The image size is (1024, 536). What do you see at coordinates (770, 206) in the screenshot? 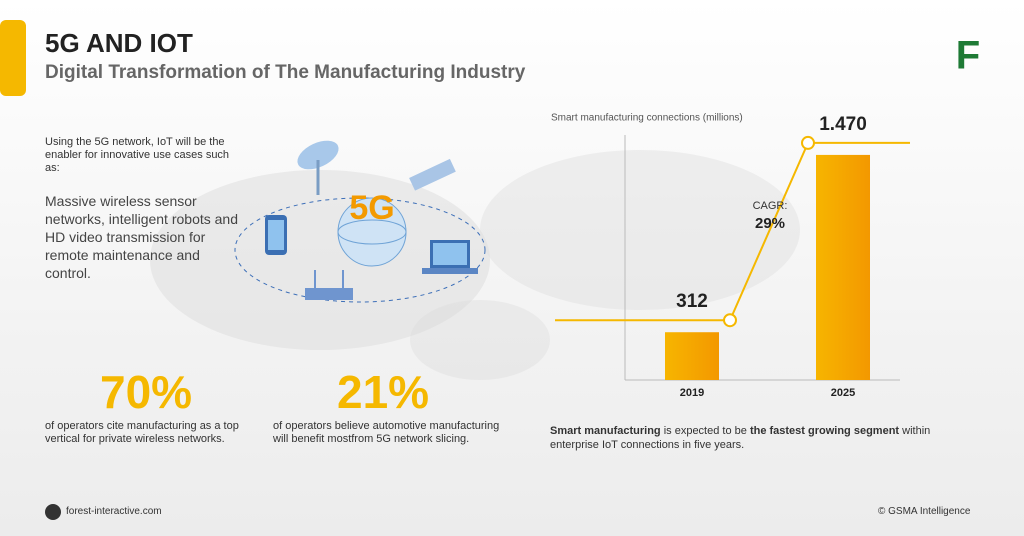
I see `annotation: CAGR:` at bounding box center [770, 206].